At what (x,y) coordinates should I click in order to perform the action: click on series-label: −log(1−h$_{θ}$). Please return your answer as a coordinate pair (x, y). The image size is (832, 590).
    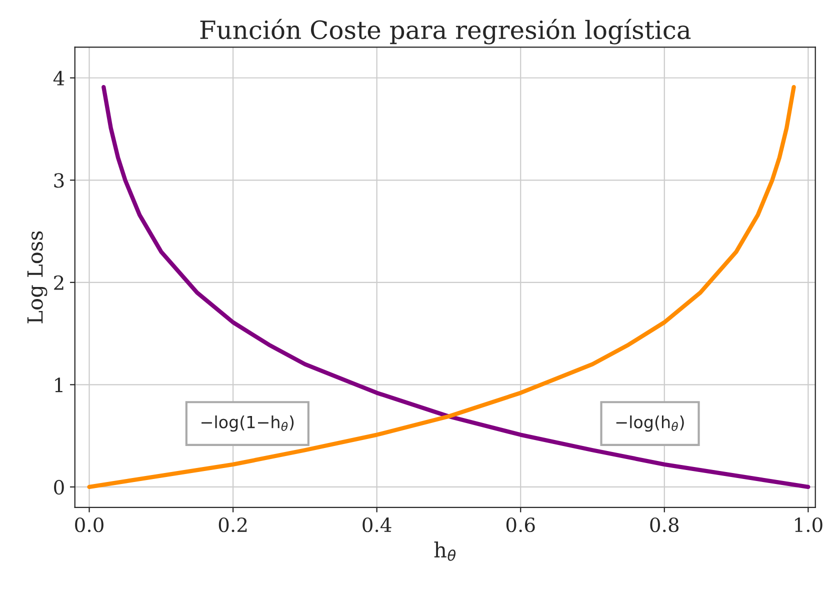
    Looking at the image, I should click on (248, 423).